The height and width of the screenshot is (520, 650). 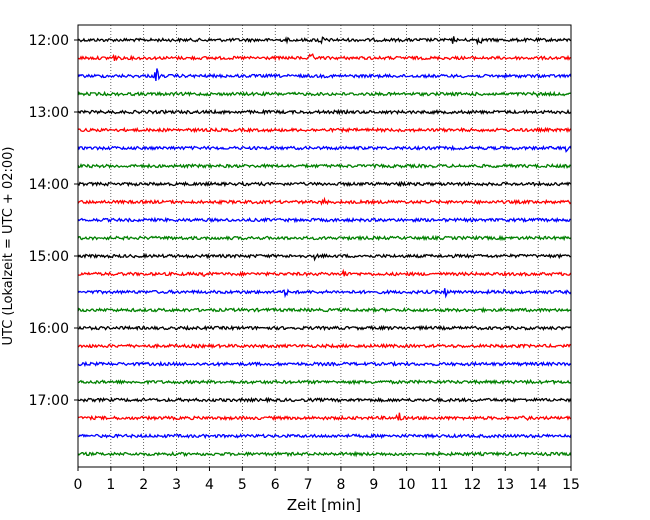 I want to click on x-tick-label: 1, so click(x=110, y=485).